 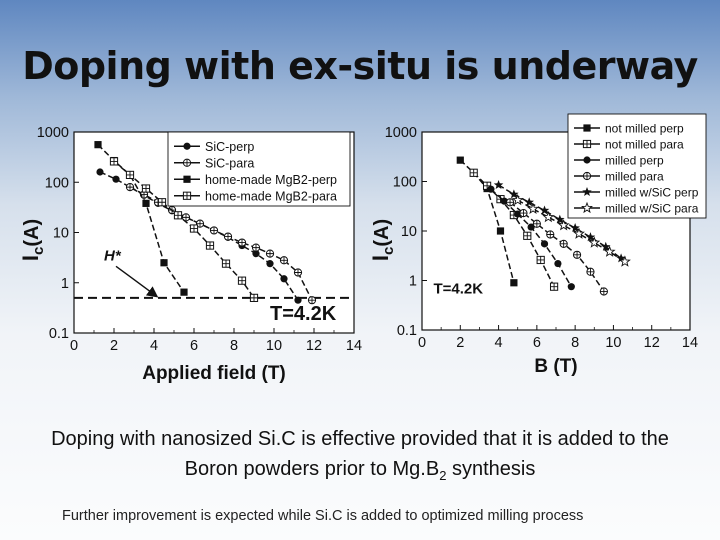 I want to click on left-annotation-arrow, so click(x=137, y=281).